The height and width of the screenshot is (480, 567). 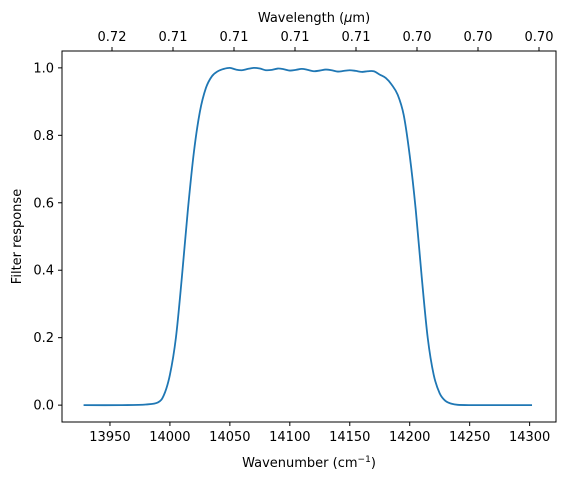 I want to click on x-tick-label: 14100, so click(x=289, y=437).